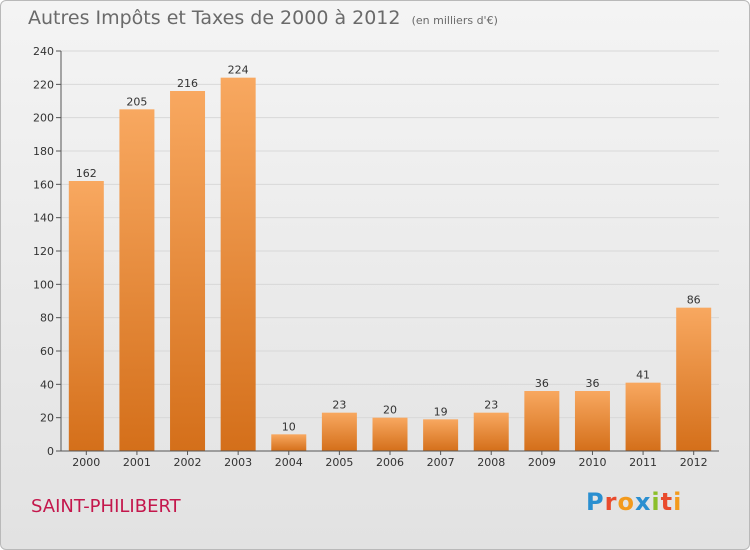 The height and width of the screenshot is (550, 750). Describe the element at coordinates (43, 251) in the screenshot. I see `y-tick-label: 120` at that location.